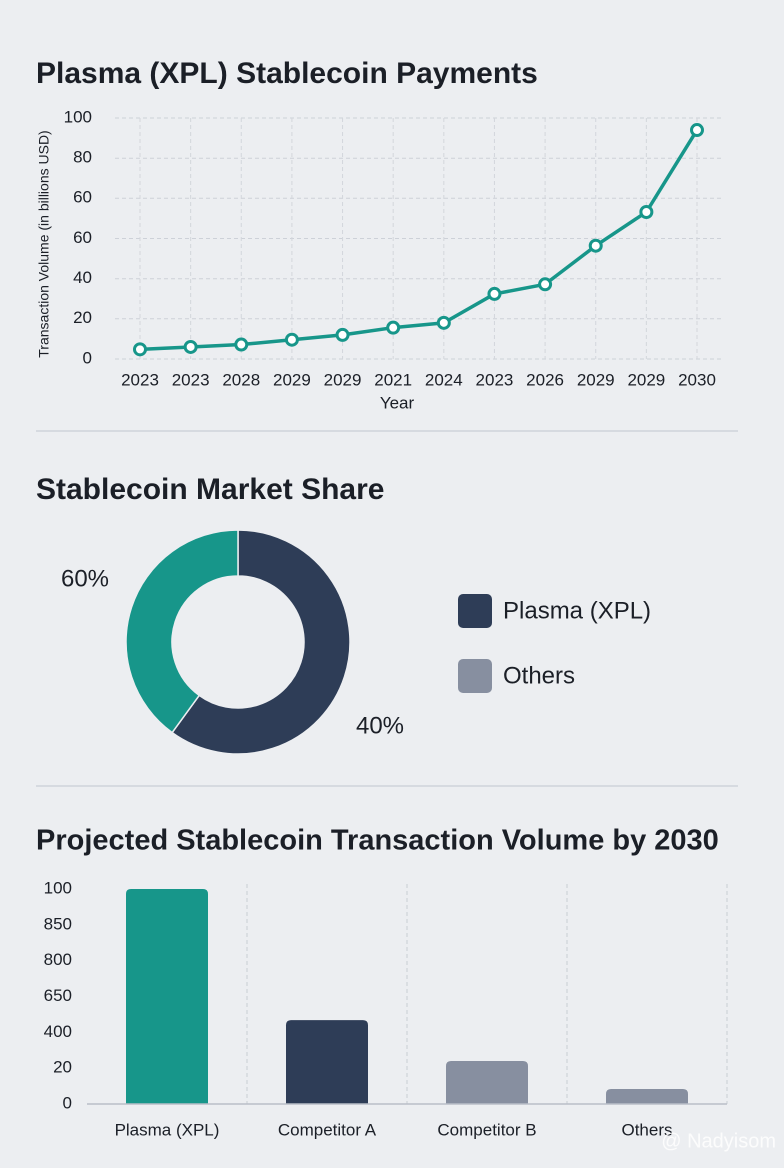 The image size is (784, 1168). What do you see at coordinates (210, 489) in the screenshot?
I see `chart-title: Stablecoin Market Share` at bounding box center [210, 489].